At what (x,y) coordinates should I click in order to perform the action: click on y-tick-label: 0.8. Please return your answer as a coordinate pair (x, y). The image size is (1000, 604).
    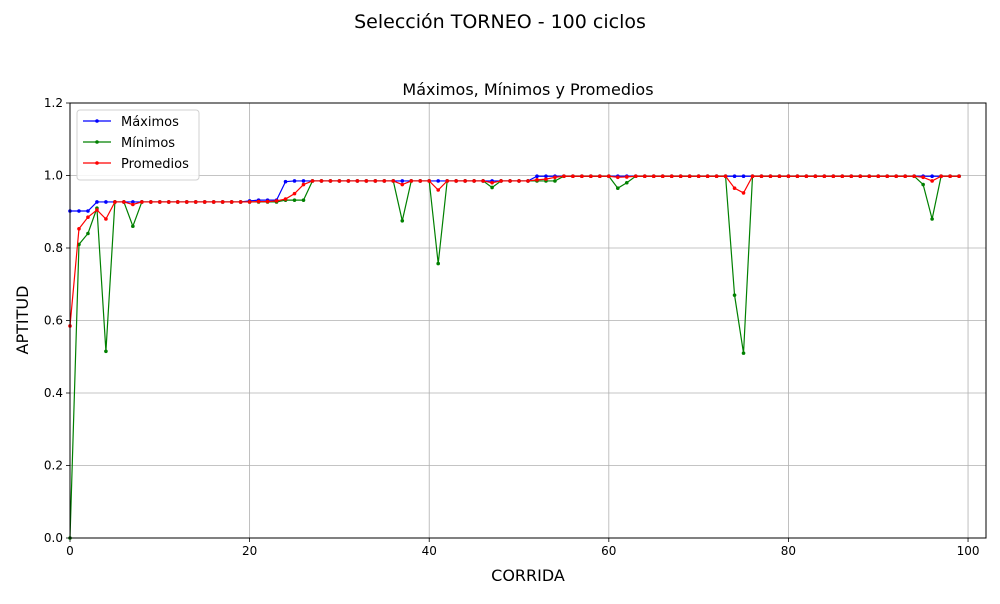
    Looking at the image, I should click on (53, 248).